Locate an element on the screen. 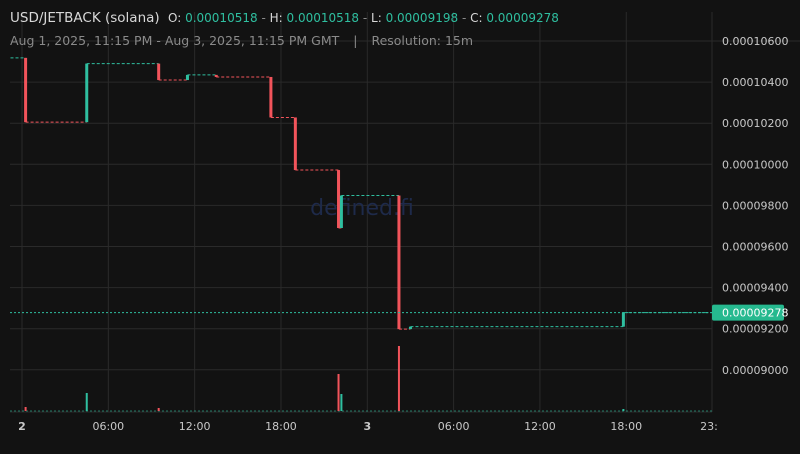 This screenshot has width=800, height=454. price-tick-label: 0.00009200 is located at coordinates (755, 329).